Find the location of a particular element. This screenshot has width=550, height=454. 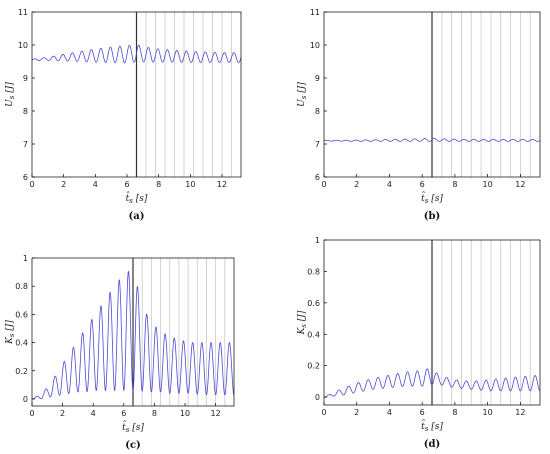

panel-caption: (c) is located at coordinates (133, 445).